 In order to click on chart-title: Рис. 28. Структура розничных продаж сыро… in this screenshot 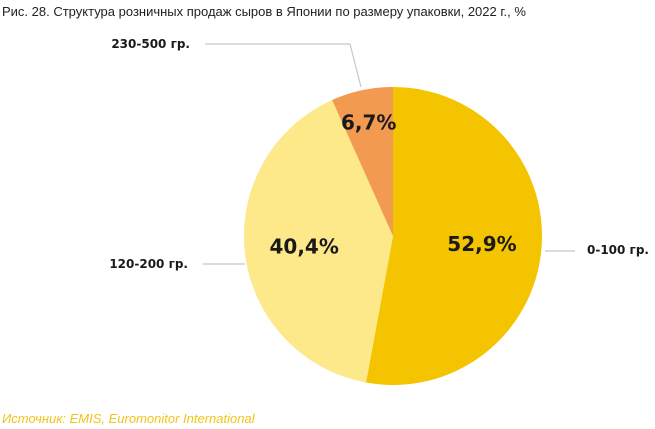, I will do `click(264, 11)`.